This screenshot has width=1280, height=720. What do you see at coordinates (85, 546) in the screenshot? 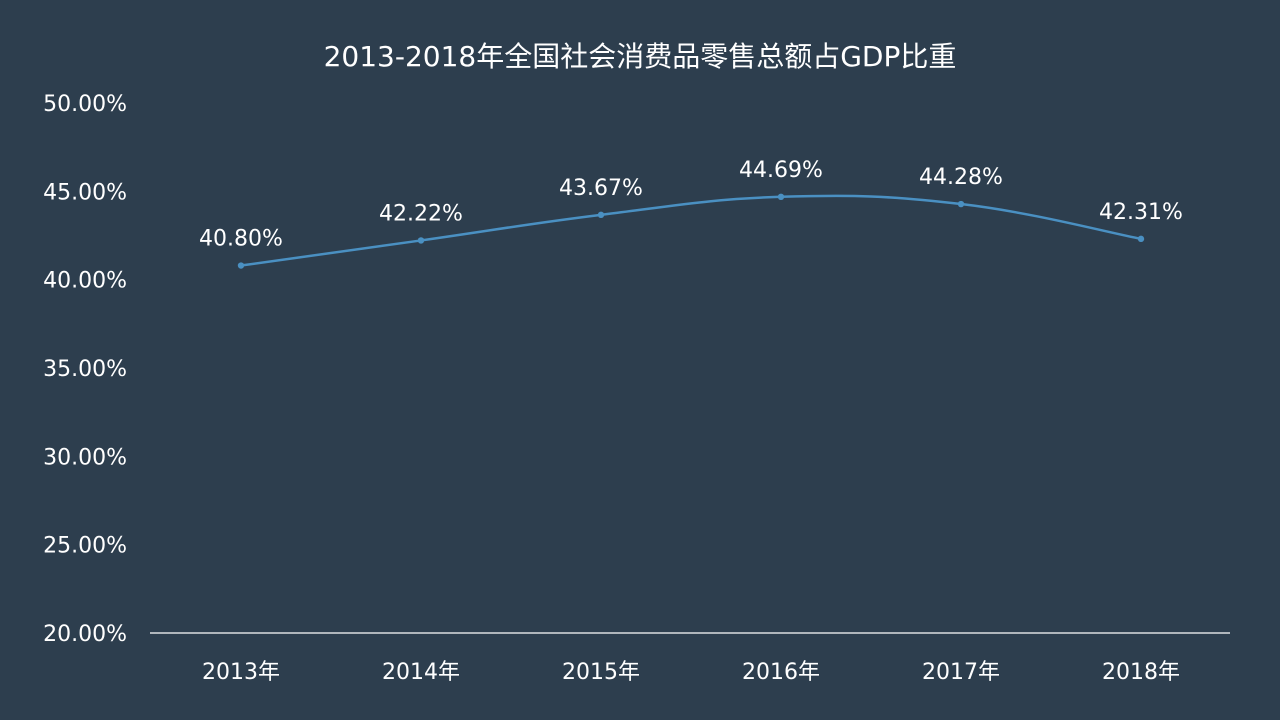
I see `y-tick-label: 25.00%` at bounding box center [85, 546].